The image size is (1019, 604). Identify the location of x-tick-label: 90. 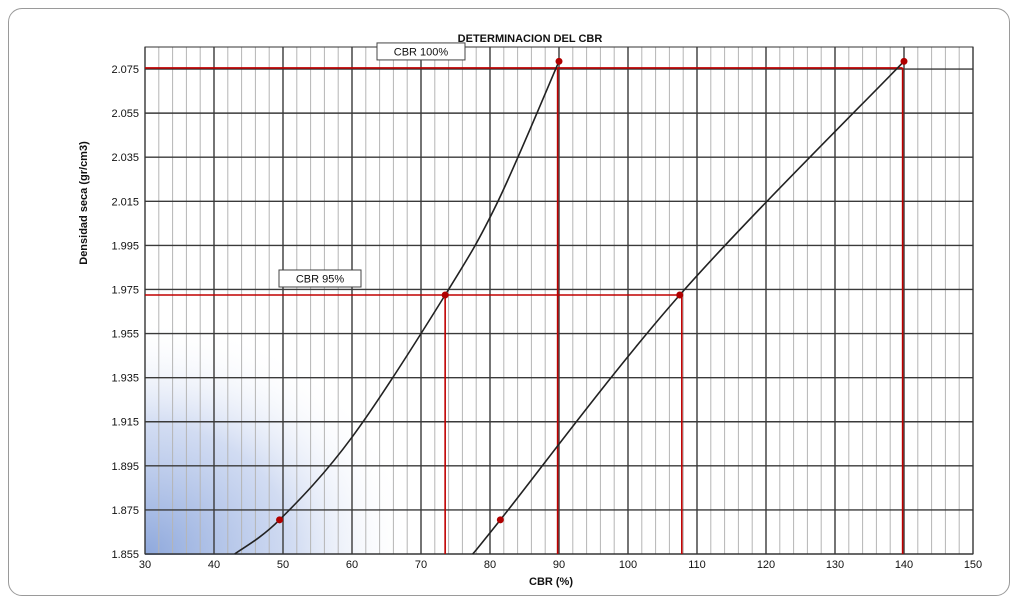
(559, 565).